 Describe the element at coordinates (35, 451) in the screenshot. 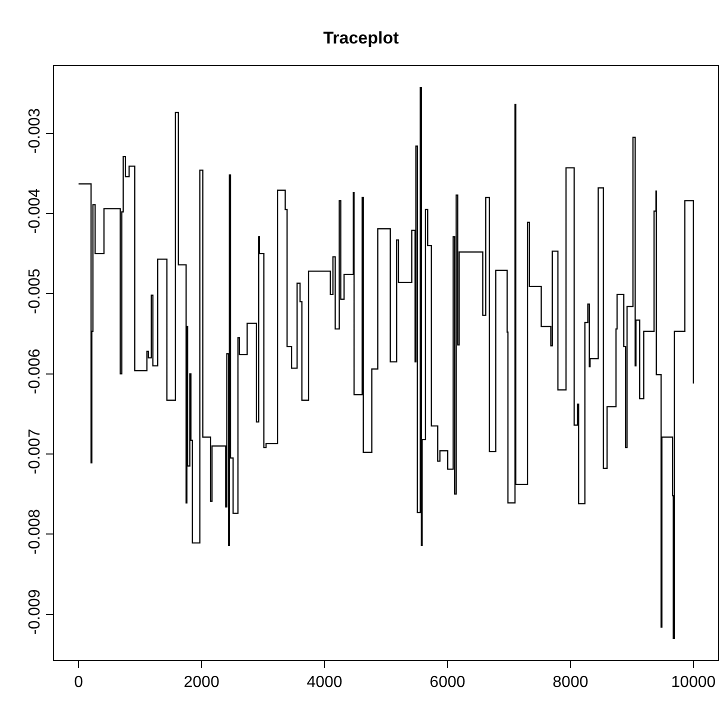

I see `y-tick-label: -0.007` at that location.